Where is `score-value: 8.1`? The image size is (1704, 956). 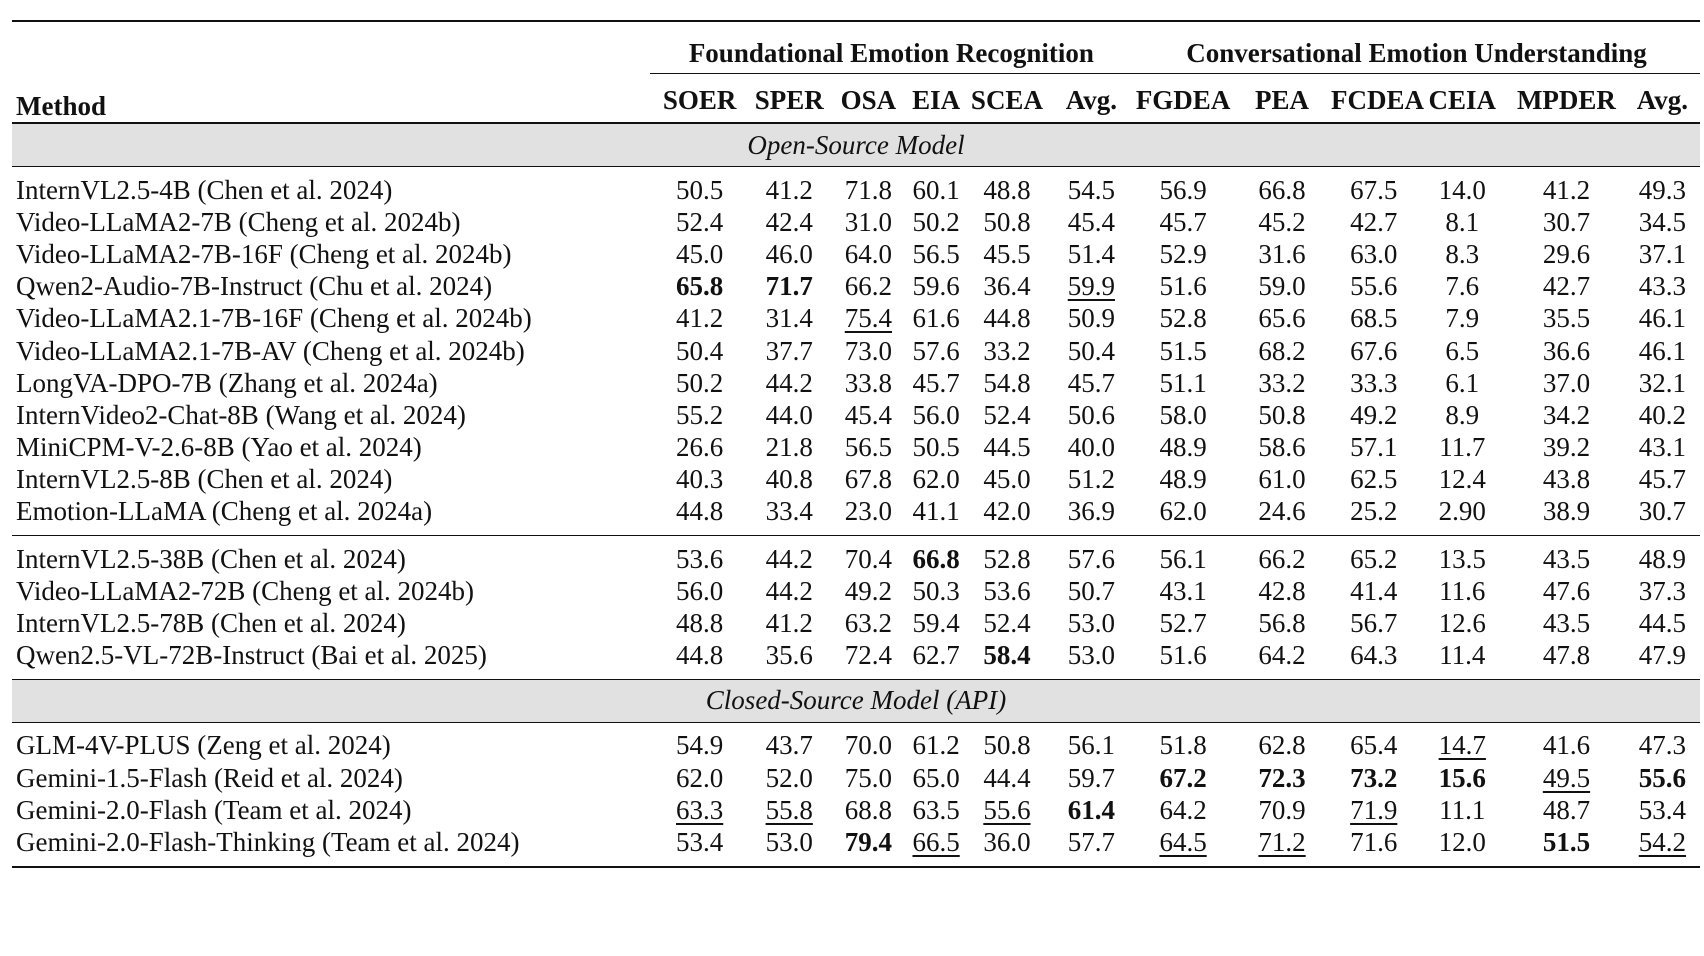 score-value: 8.1 is located at coordinates (1462, 221).